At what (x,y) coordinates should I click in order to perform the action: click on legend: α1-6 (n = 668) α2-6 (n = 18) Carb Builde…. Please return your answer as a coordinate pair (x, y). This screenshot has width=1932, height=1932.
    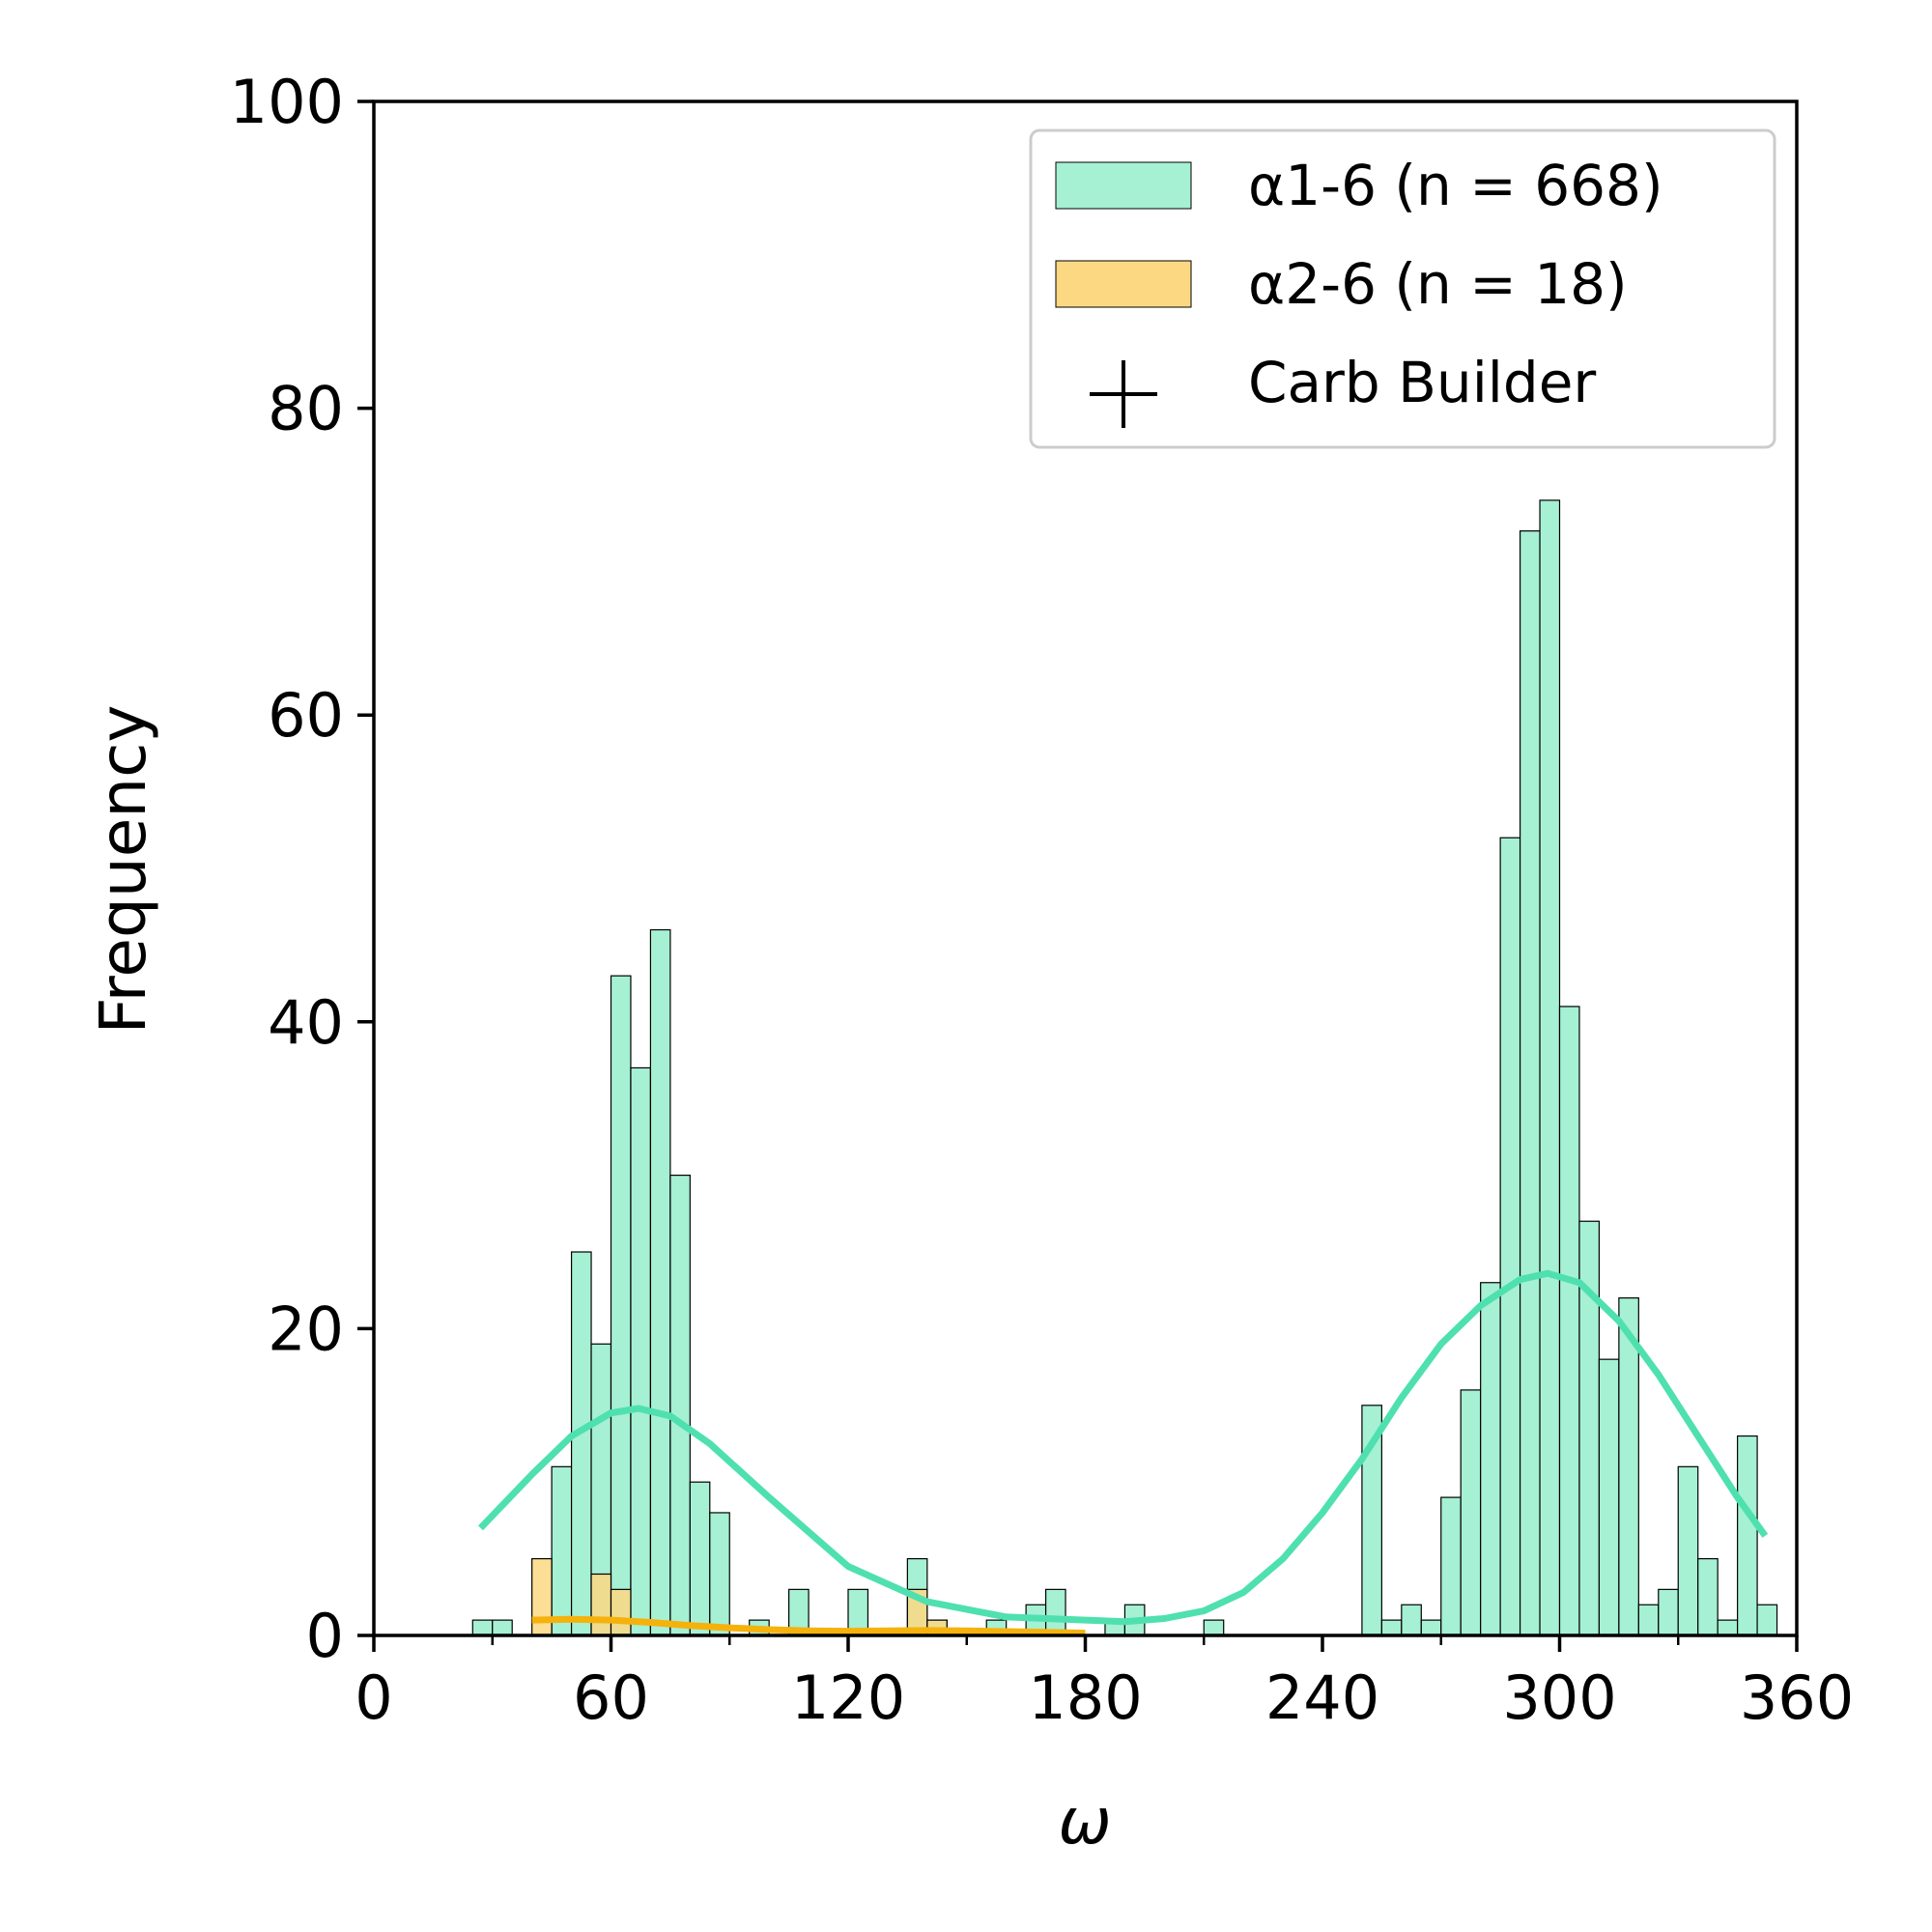
    Looking at the image, I should click on (1402, 288).